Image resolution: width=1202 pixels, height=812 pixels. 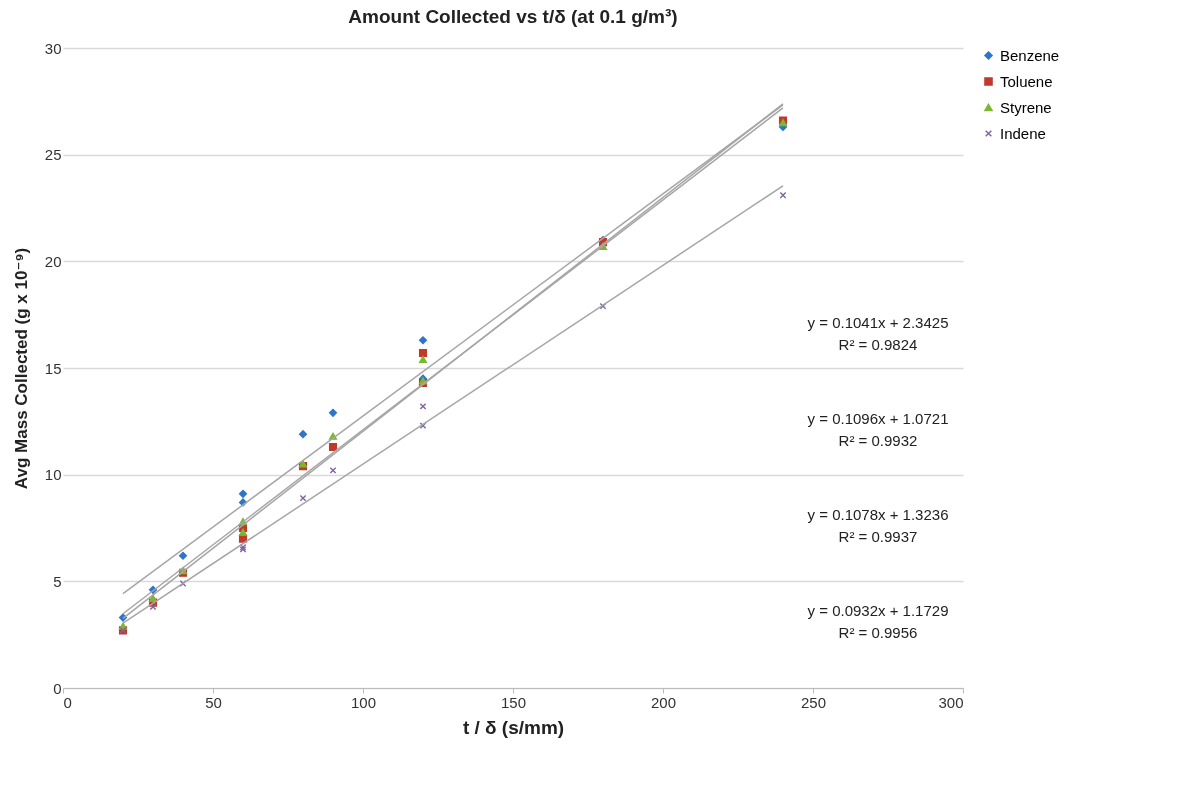 I want to click on x-tick-label: 300, so click(x=951, y=702).